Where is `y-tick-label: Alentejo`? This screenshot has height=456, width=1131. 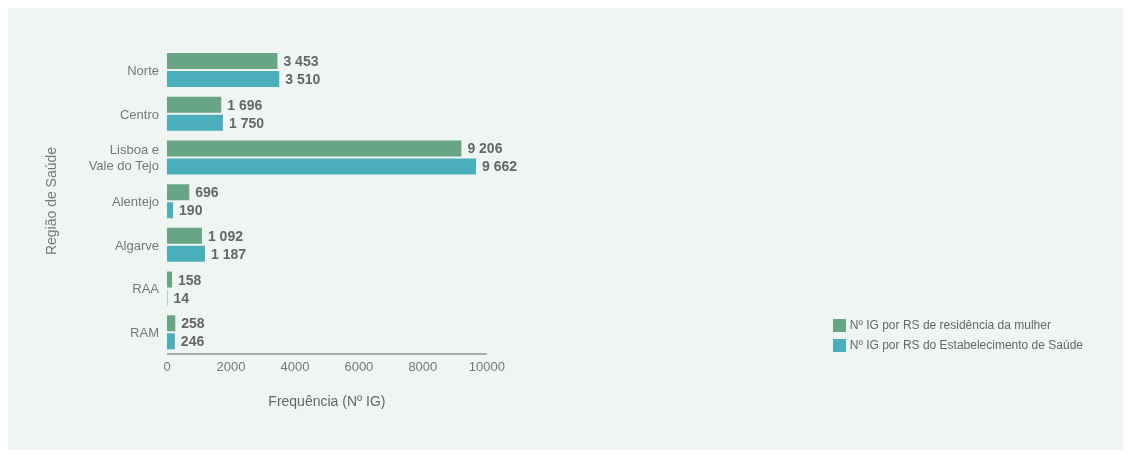 y-tick-label: Alentejo is located at coordinates (135, 201).